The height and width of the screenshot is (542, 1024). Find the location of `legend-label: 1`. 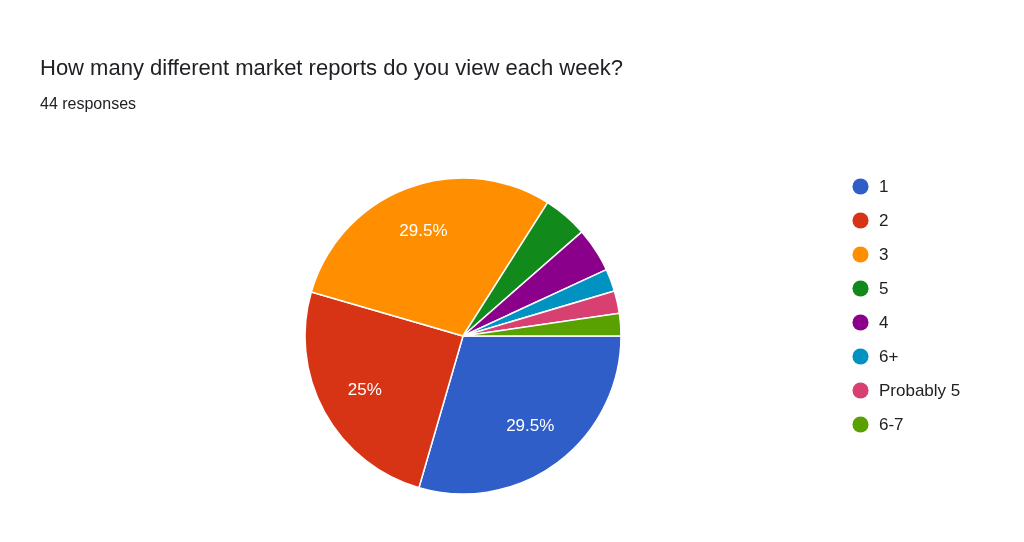

legend-label: 1 is located at coordinates (884, 186).